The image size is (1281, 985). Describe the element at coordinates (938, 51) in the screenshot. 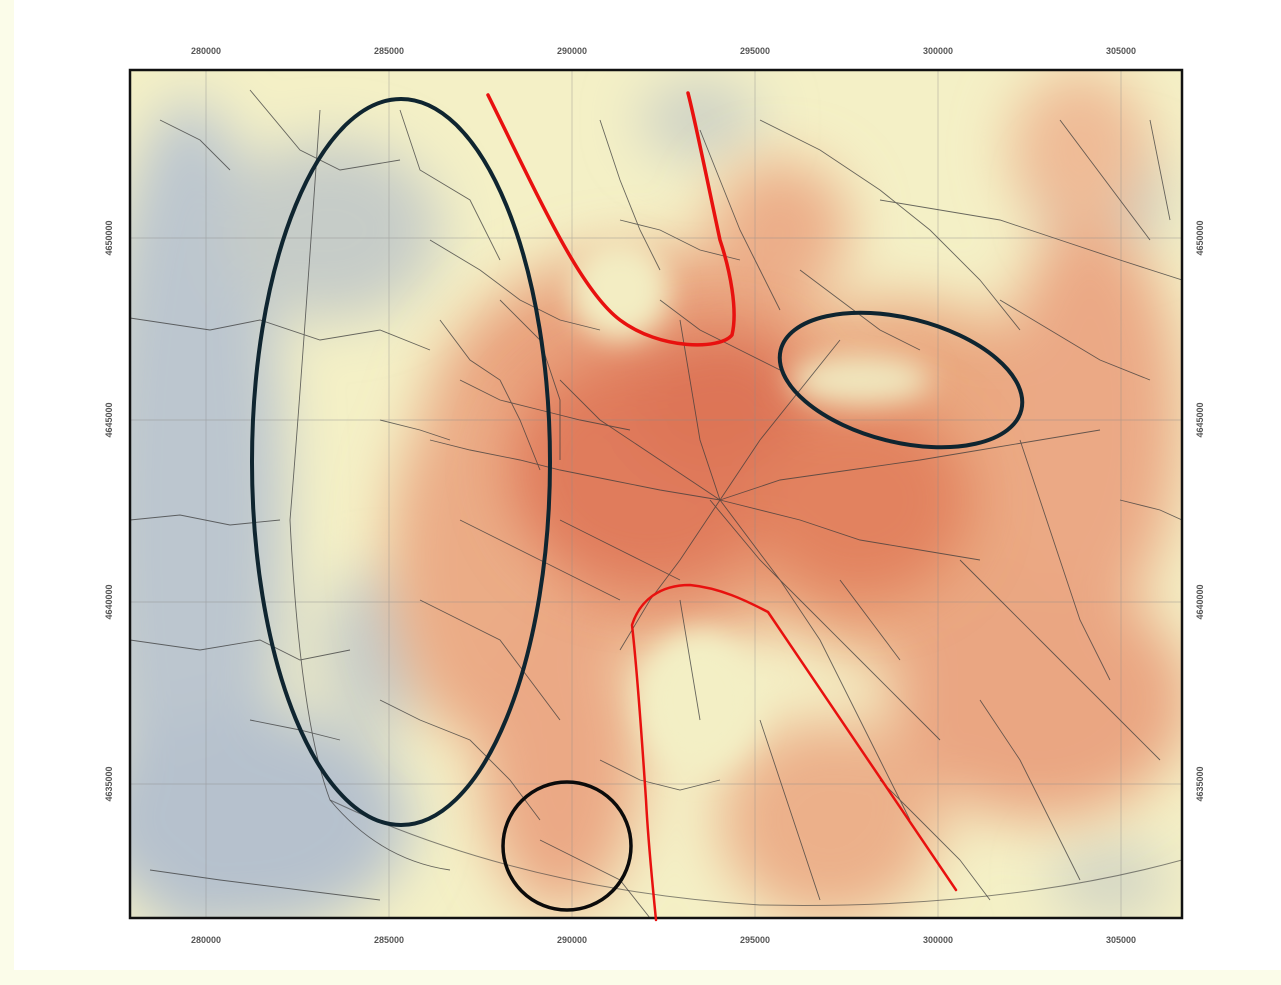

I see `x-tick-top: 300000` at that location.